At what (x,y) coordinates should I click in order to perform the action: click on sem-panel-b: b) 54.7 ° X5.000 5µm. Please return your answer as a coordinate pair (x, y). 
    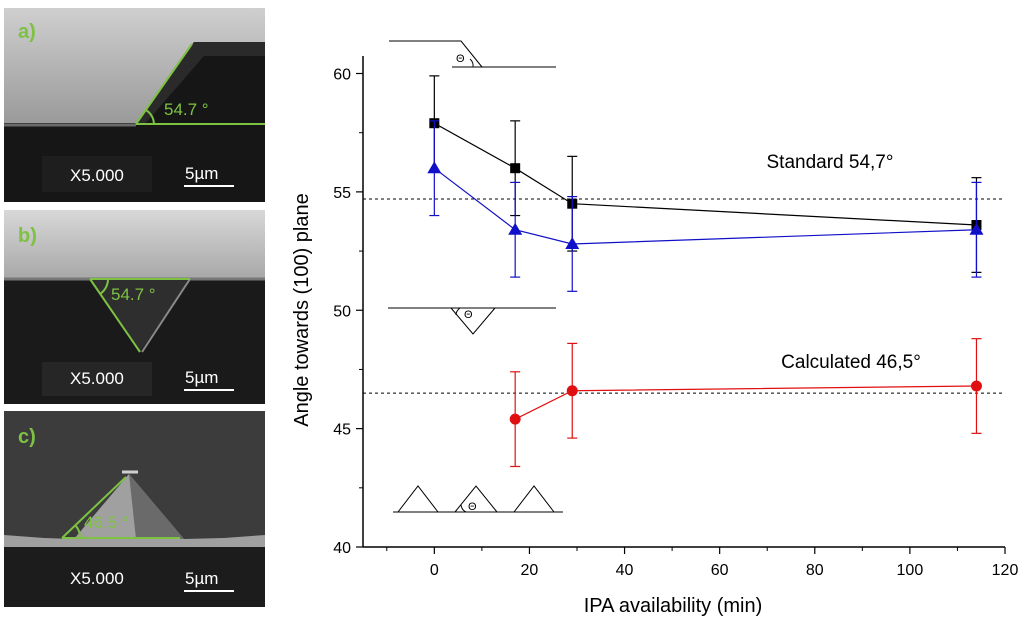
    Looking at the image, I should click on (134, 307).